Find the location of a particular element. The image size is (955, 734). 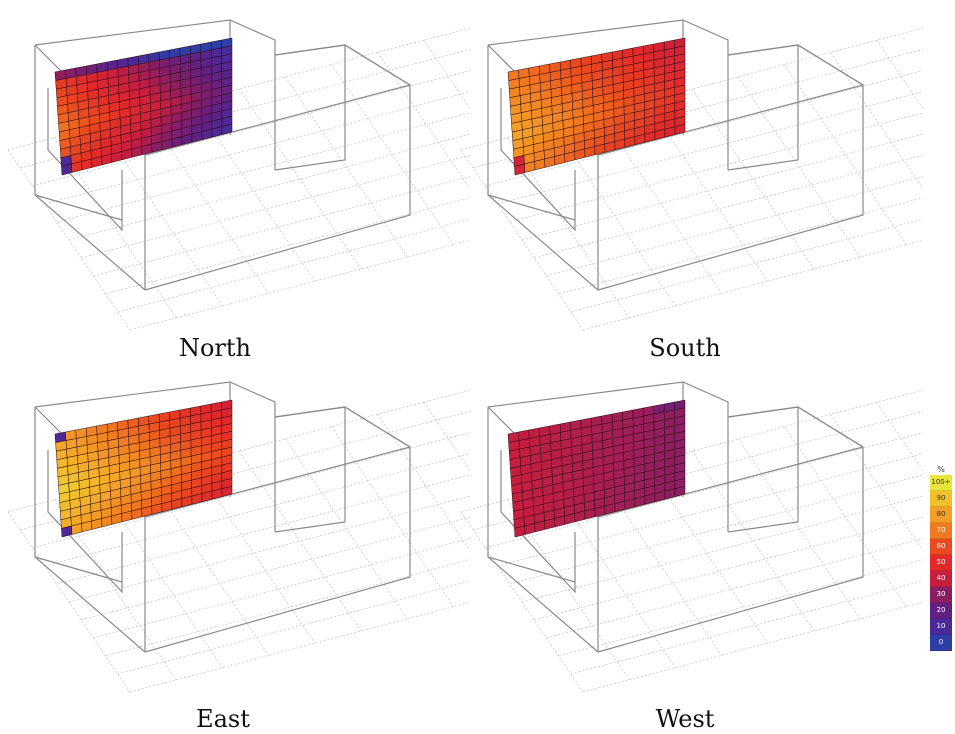

legend-item-30: 30 is located at coordinates (941, 595).